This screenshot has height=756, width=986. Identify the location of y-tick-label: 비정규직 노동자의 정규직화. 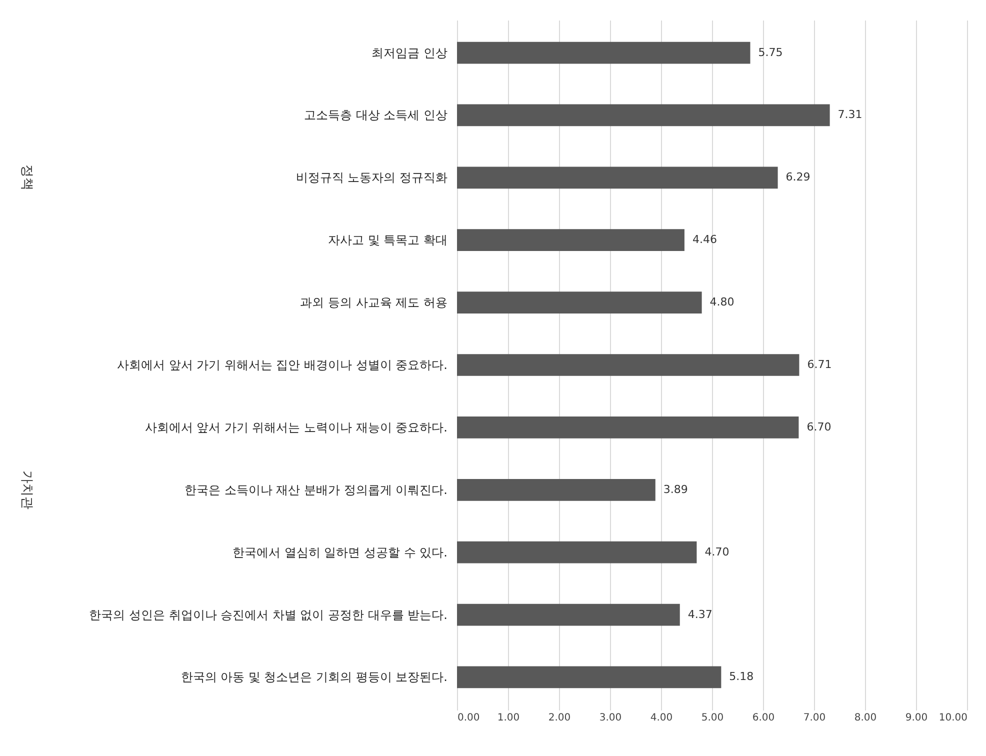
(372, 177).